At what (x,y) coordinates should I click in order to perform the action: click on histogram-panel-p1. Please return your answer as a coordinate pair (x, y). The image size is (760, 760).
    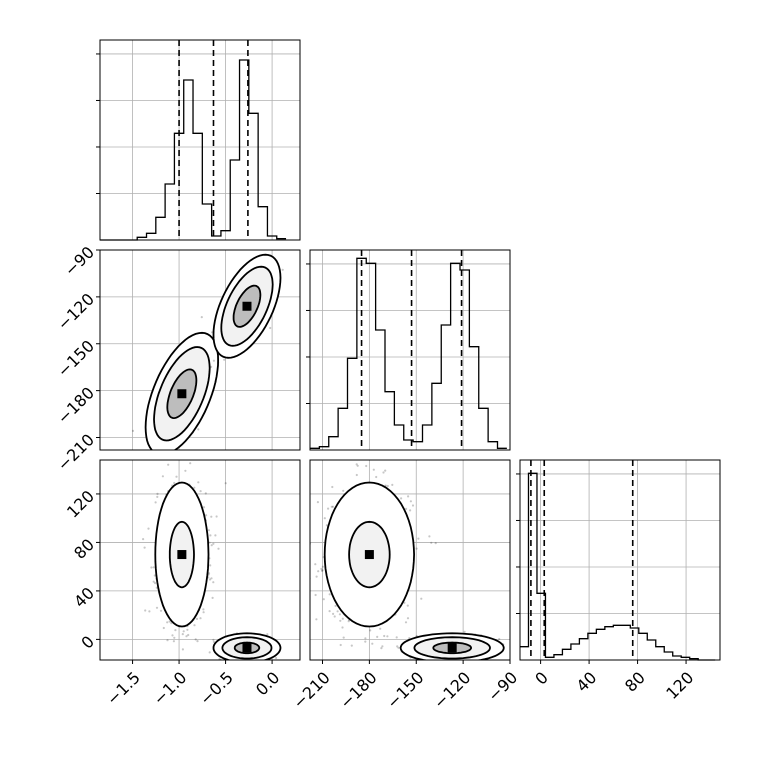
    Looking at the image, I should click on (408, 350).